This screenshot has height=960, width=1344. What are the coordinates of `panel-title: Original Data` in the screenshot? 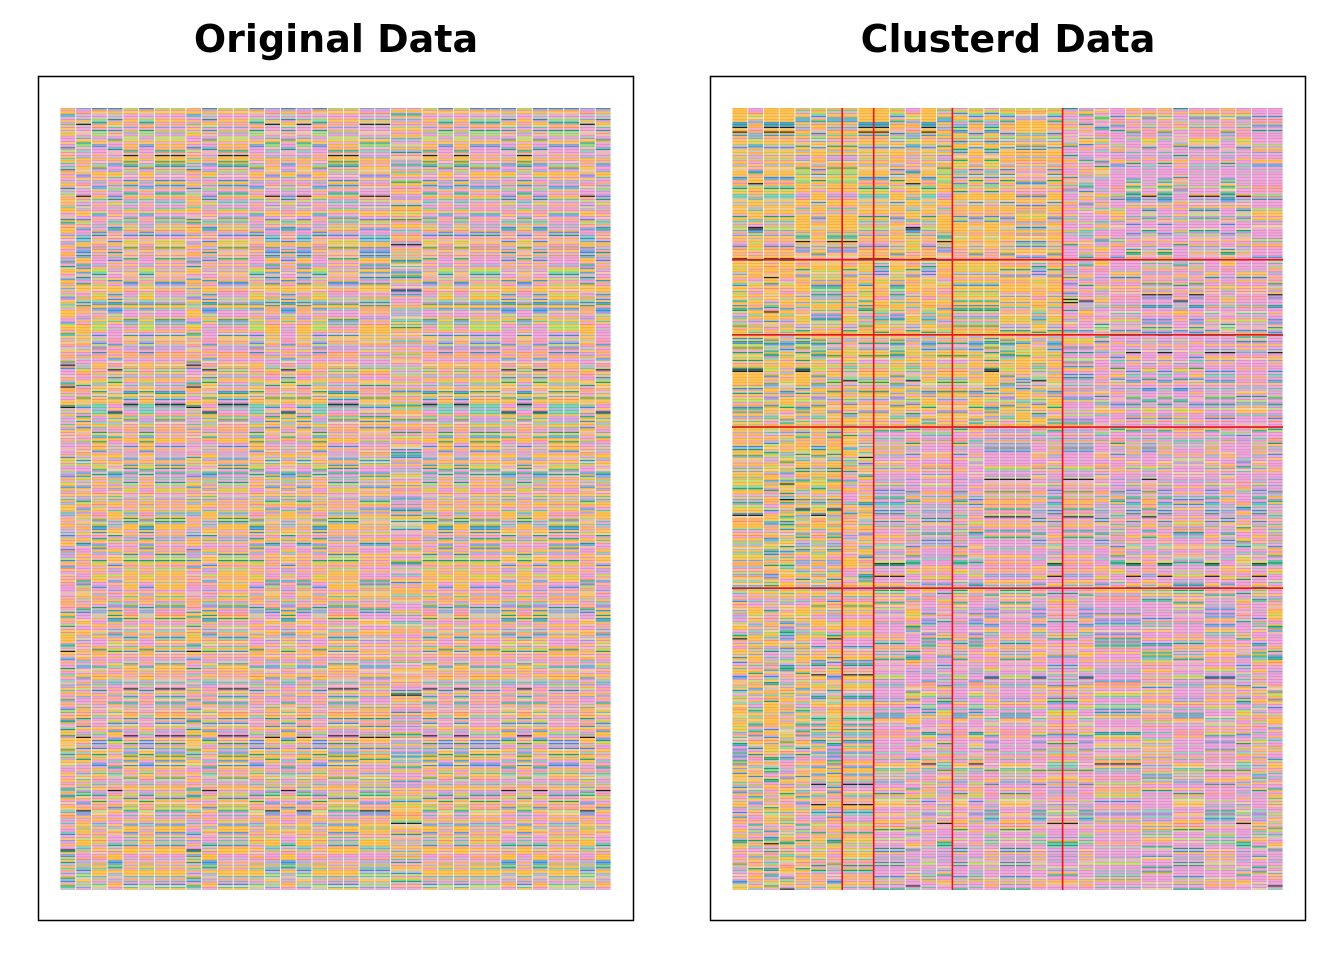 It's located at (336, 39).